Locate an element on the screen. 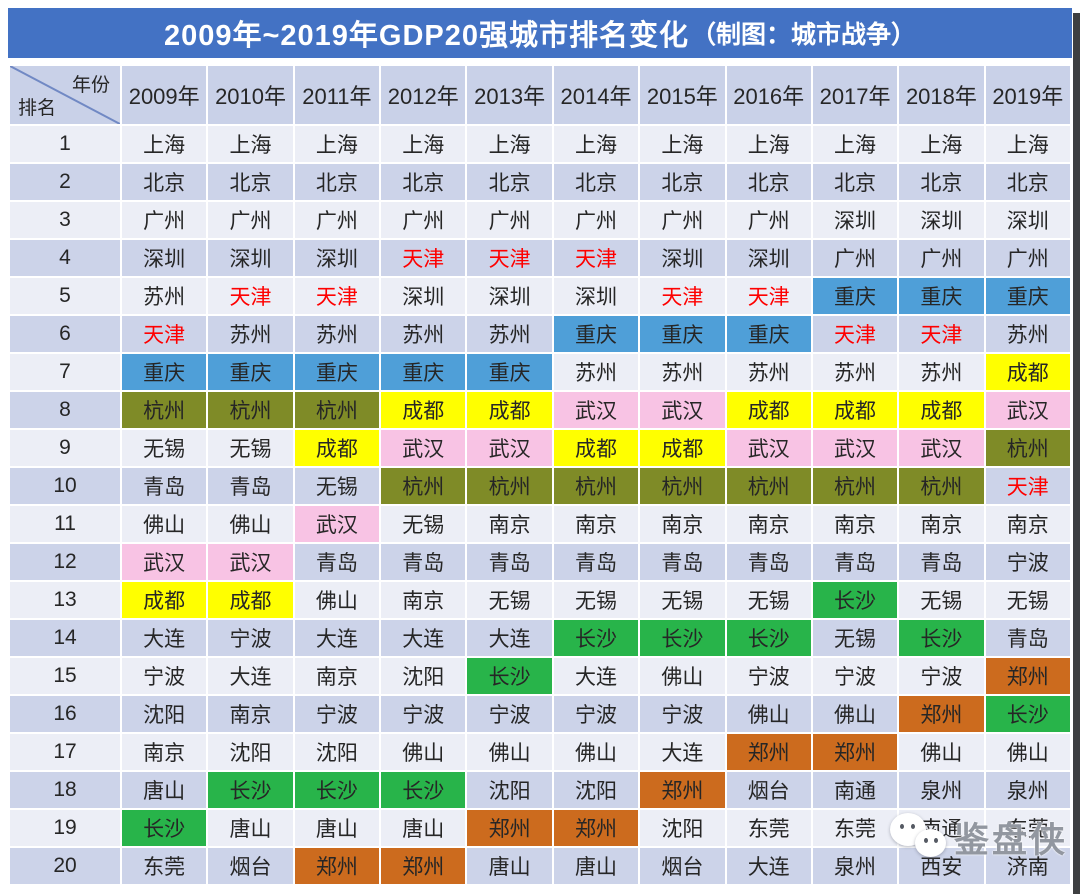  rank-cell: 20 is located at coordinates (65, 866).